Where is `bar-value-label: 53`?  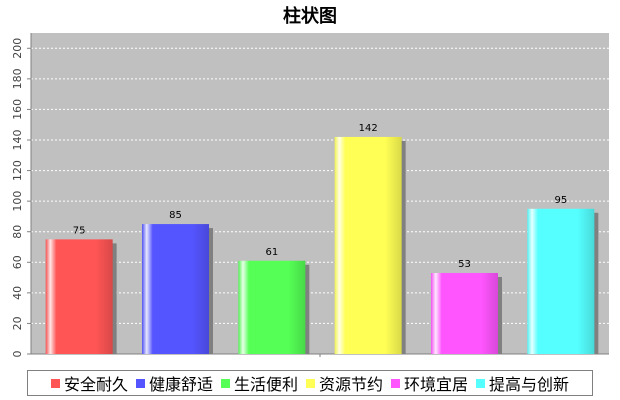
bar-value-label: 53 is located at coordinates (464, 264).